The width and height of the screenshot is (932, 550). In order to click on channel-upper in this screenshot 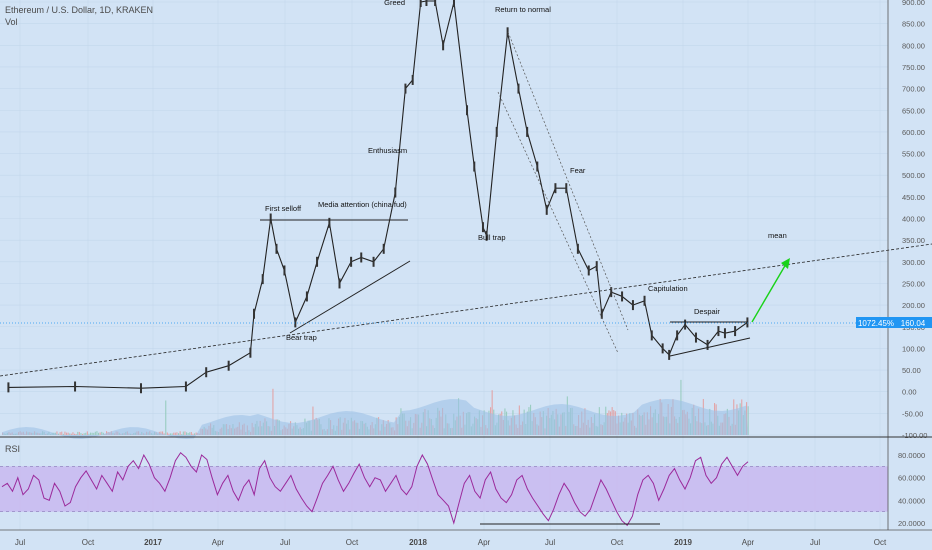, I will do `click(568, 181)`.